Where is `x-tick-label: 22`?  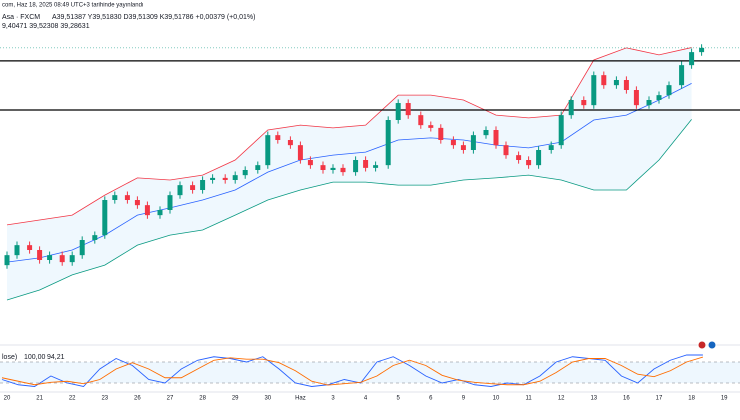 x-tick-label: 22 is located at coordinates (72, 399).